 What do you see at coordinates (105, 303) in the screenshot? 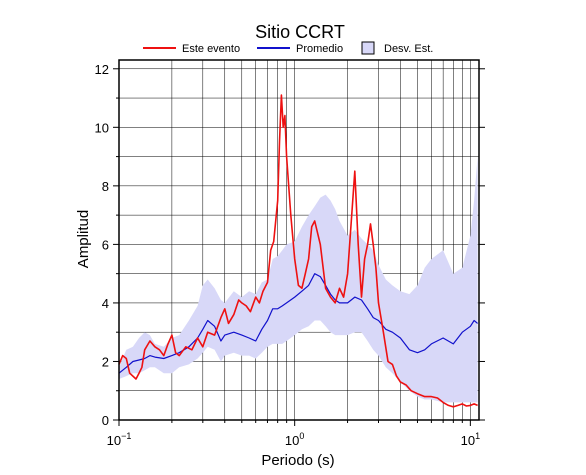
I see `y-tick-label: 4` at bounding box center [105, 303].